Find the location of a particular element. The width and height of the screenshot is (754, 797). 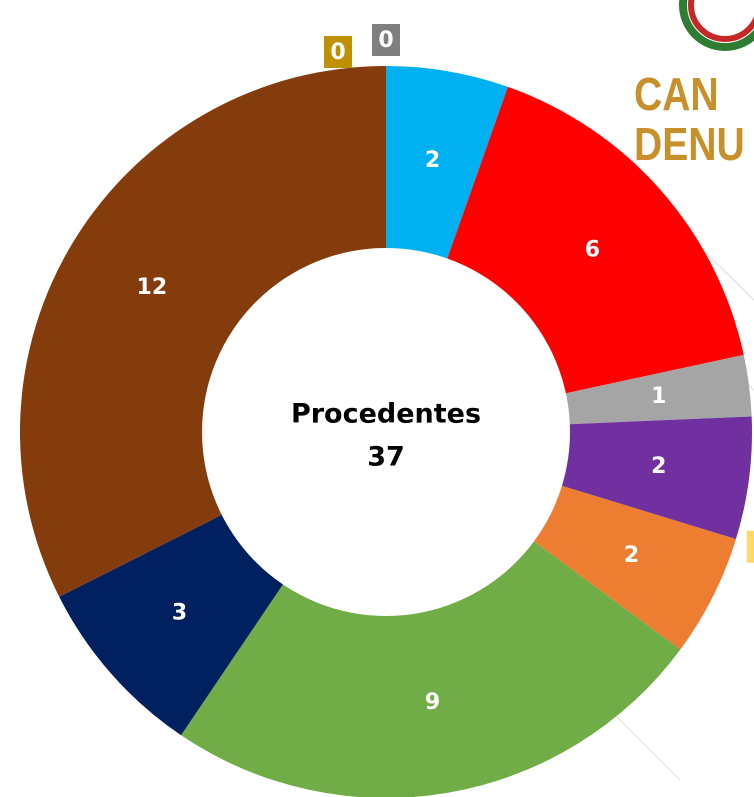

logo-text: CAN is located at coordinates (676, 95).